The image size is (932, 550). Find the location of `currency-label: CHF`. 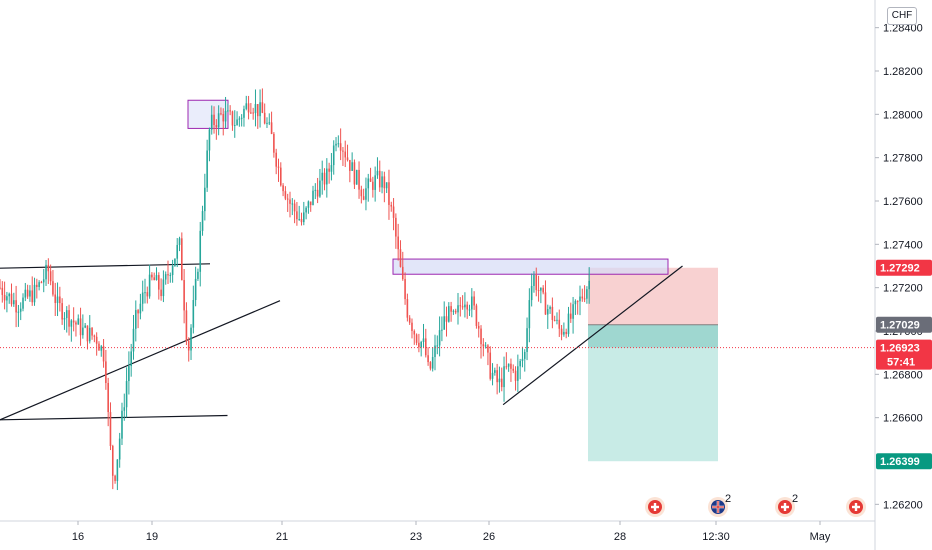

currency-label: CHF is located at coordinates (902, 16).